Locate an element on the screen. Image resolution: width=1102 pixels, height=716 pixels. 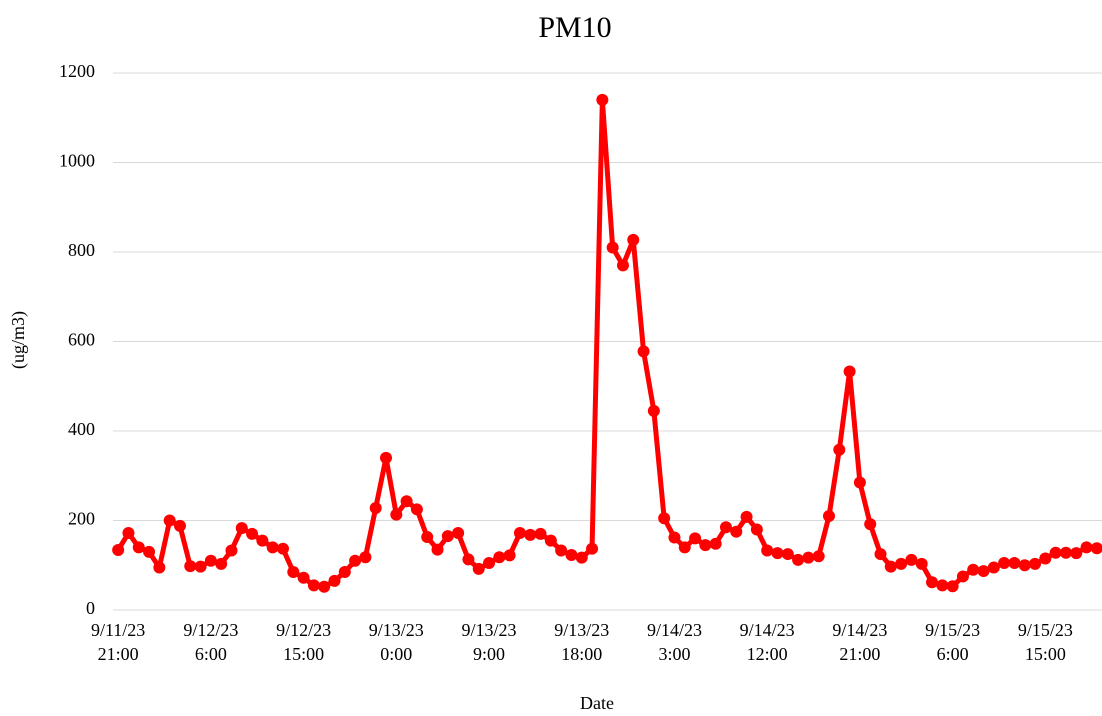
y-axis-label: (ug/m3) is located at coordinates (18, 340).